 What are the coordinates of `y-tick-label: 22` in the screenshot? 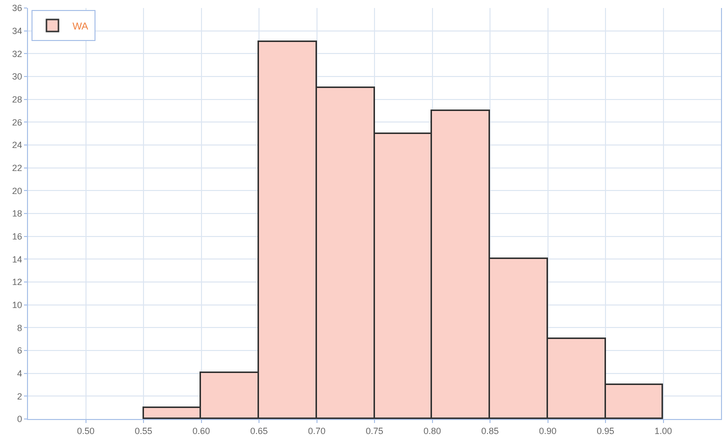 It's located at (17, 167).